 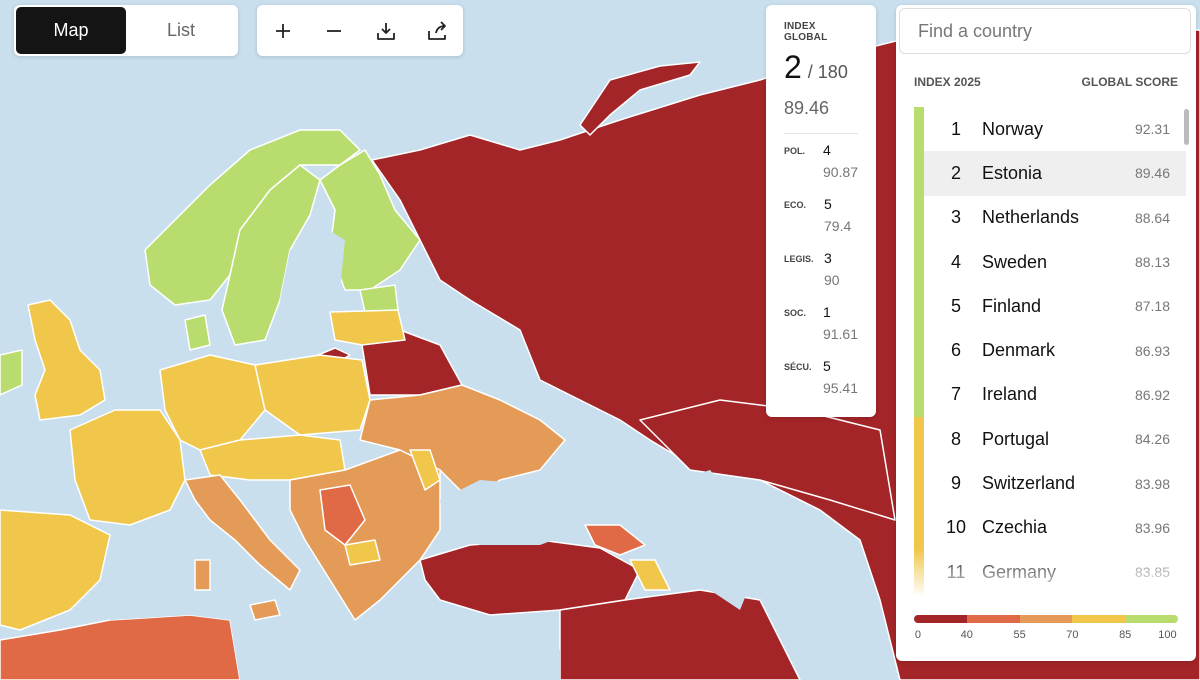 What do you see at coordinates (955, 394) in the screenshot?
I see `country-rank: 7` at bounding box center [955, 394].